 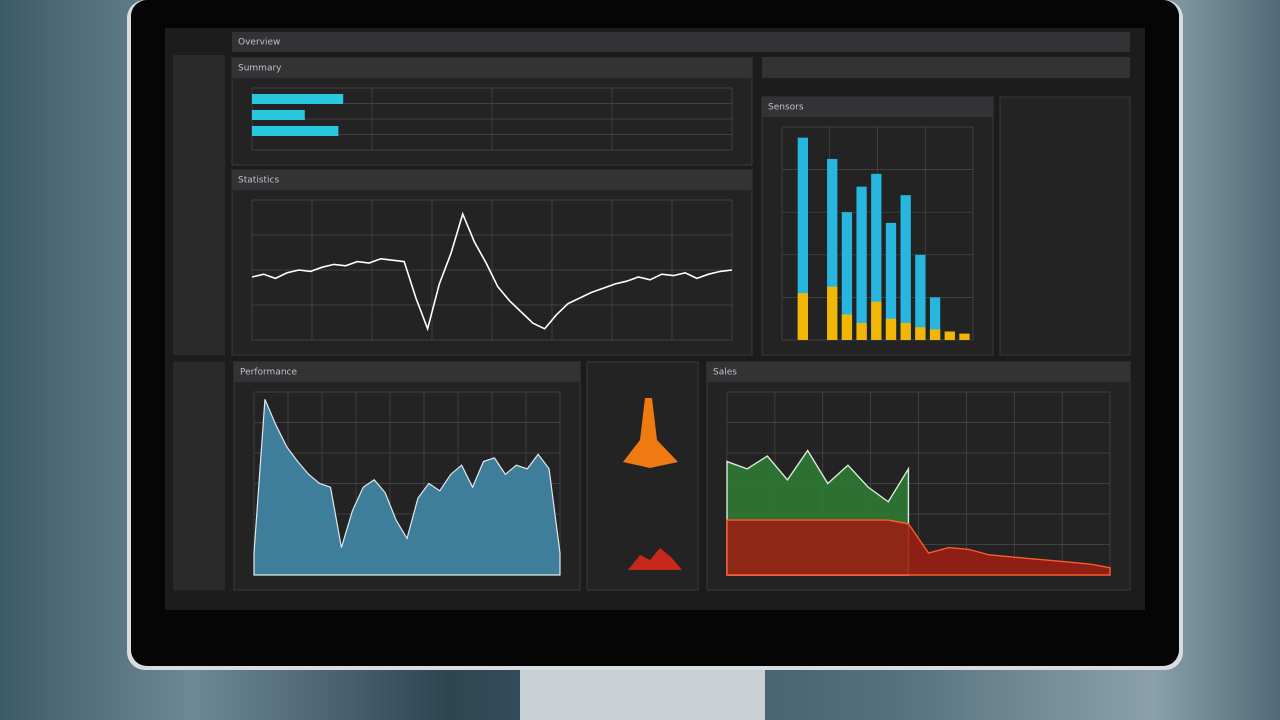 I want to click on gauge-panel, so click(x=642, y=476).